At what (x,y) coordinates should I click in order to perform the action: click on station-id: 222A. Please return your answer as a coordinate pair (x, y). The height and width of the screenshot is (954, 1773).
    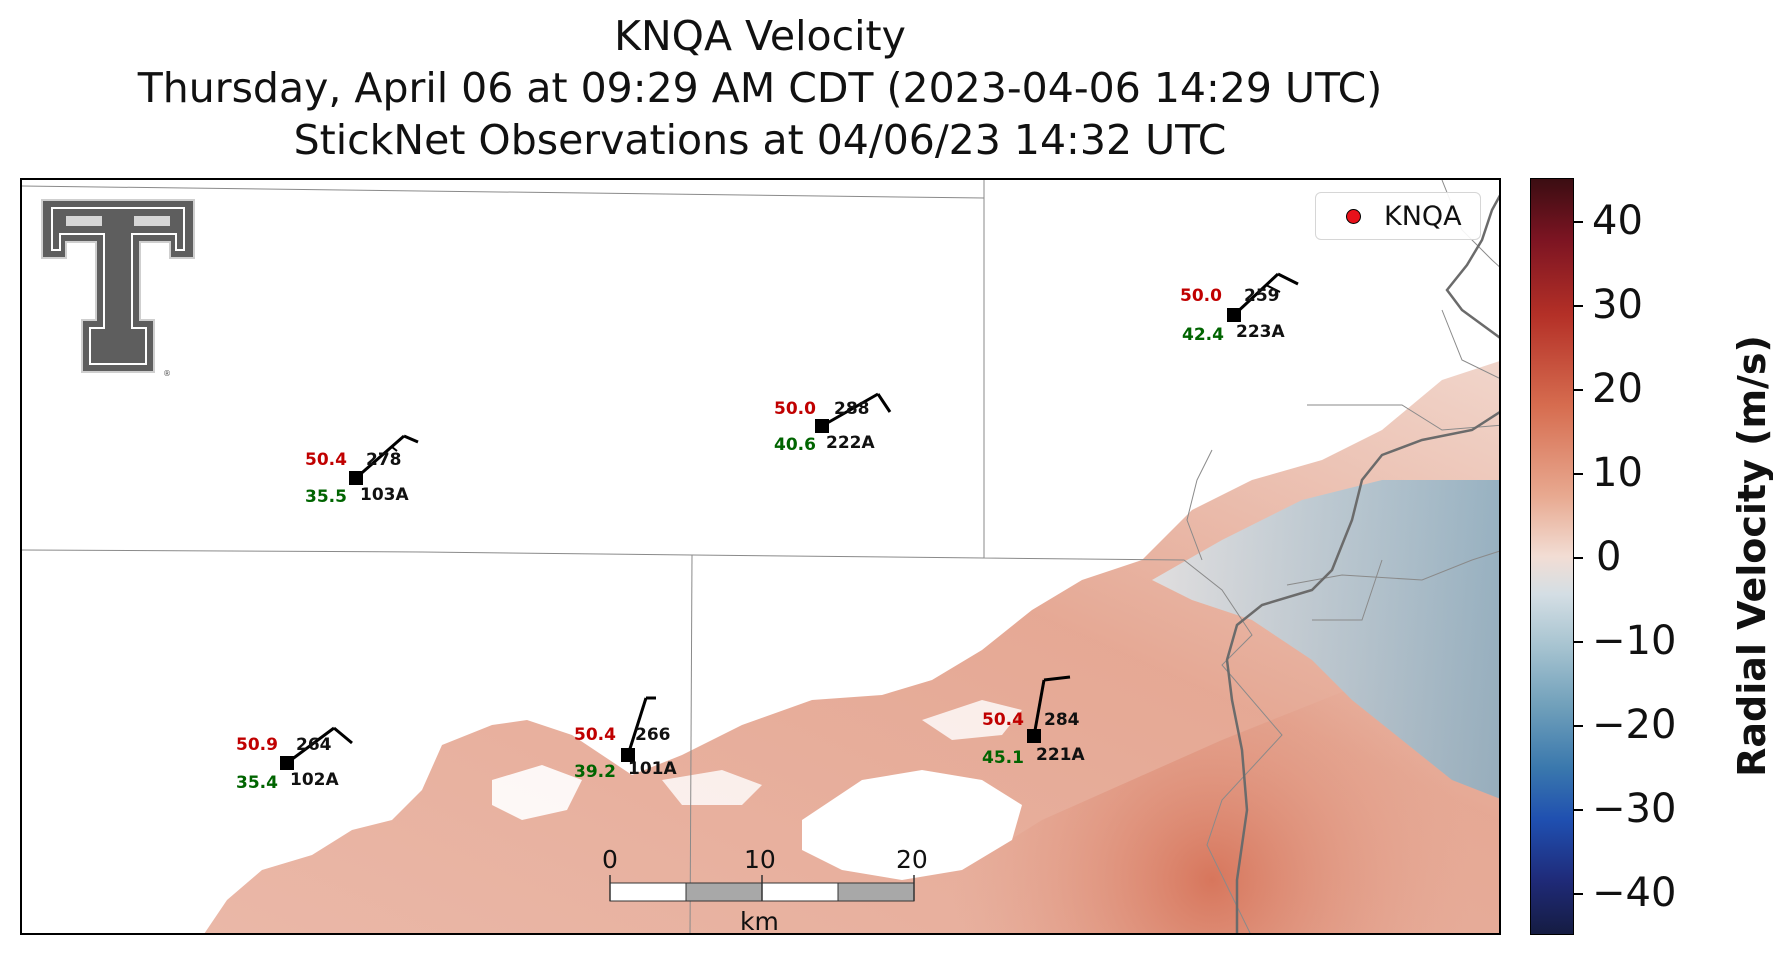
    Looking at the image, I should click on (850, 443).